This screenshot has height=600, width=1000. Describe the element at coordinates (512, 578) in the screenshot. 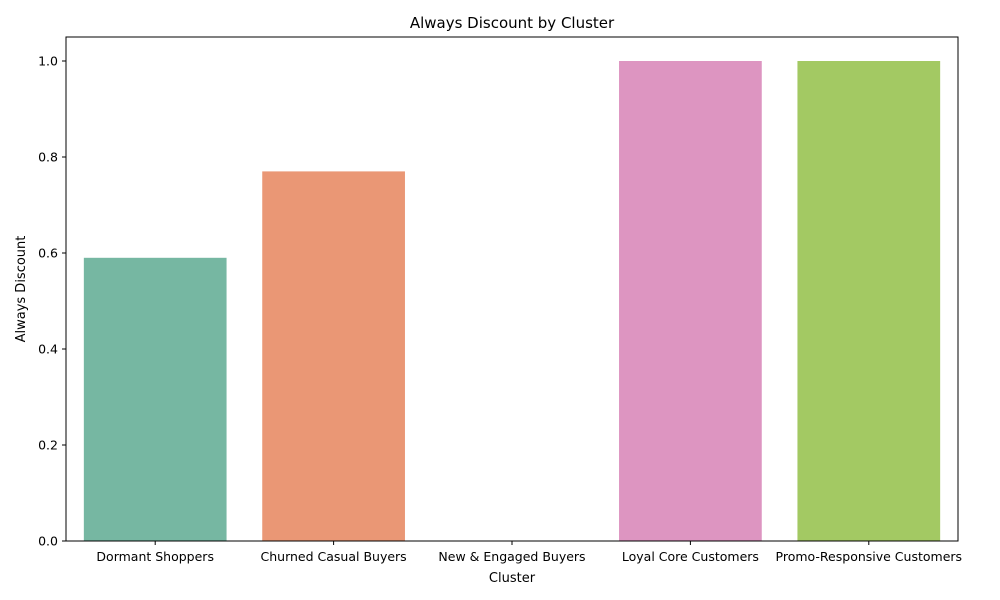

I see `x-axis-label: Cluster` at that location.